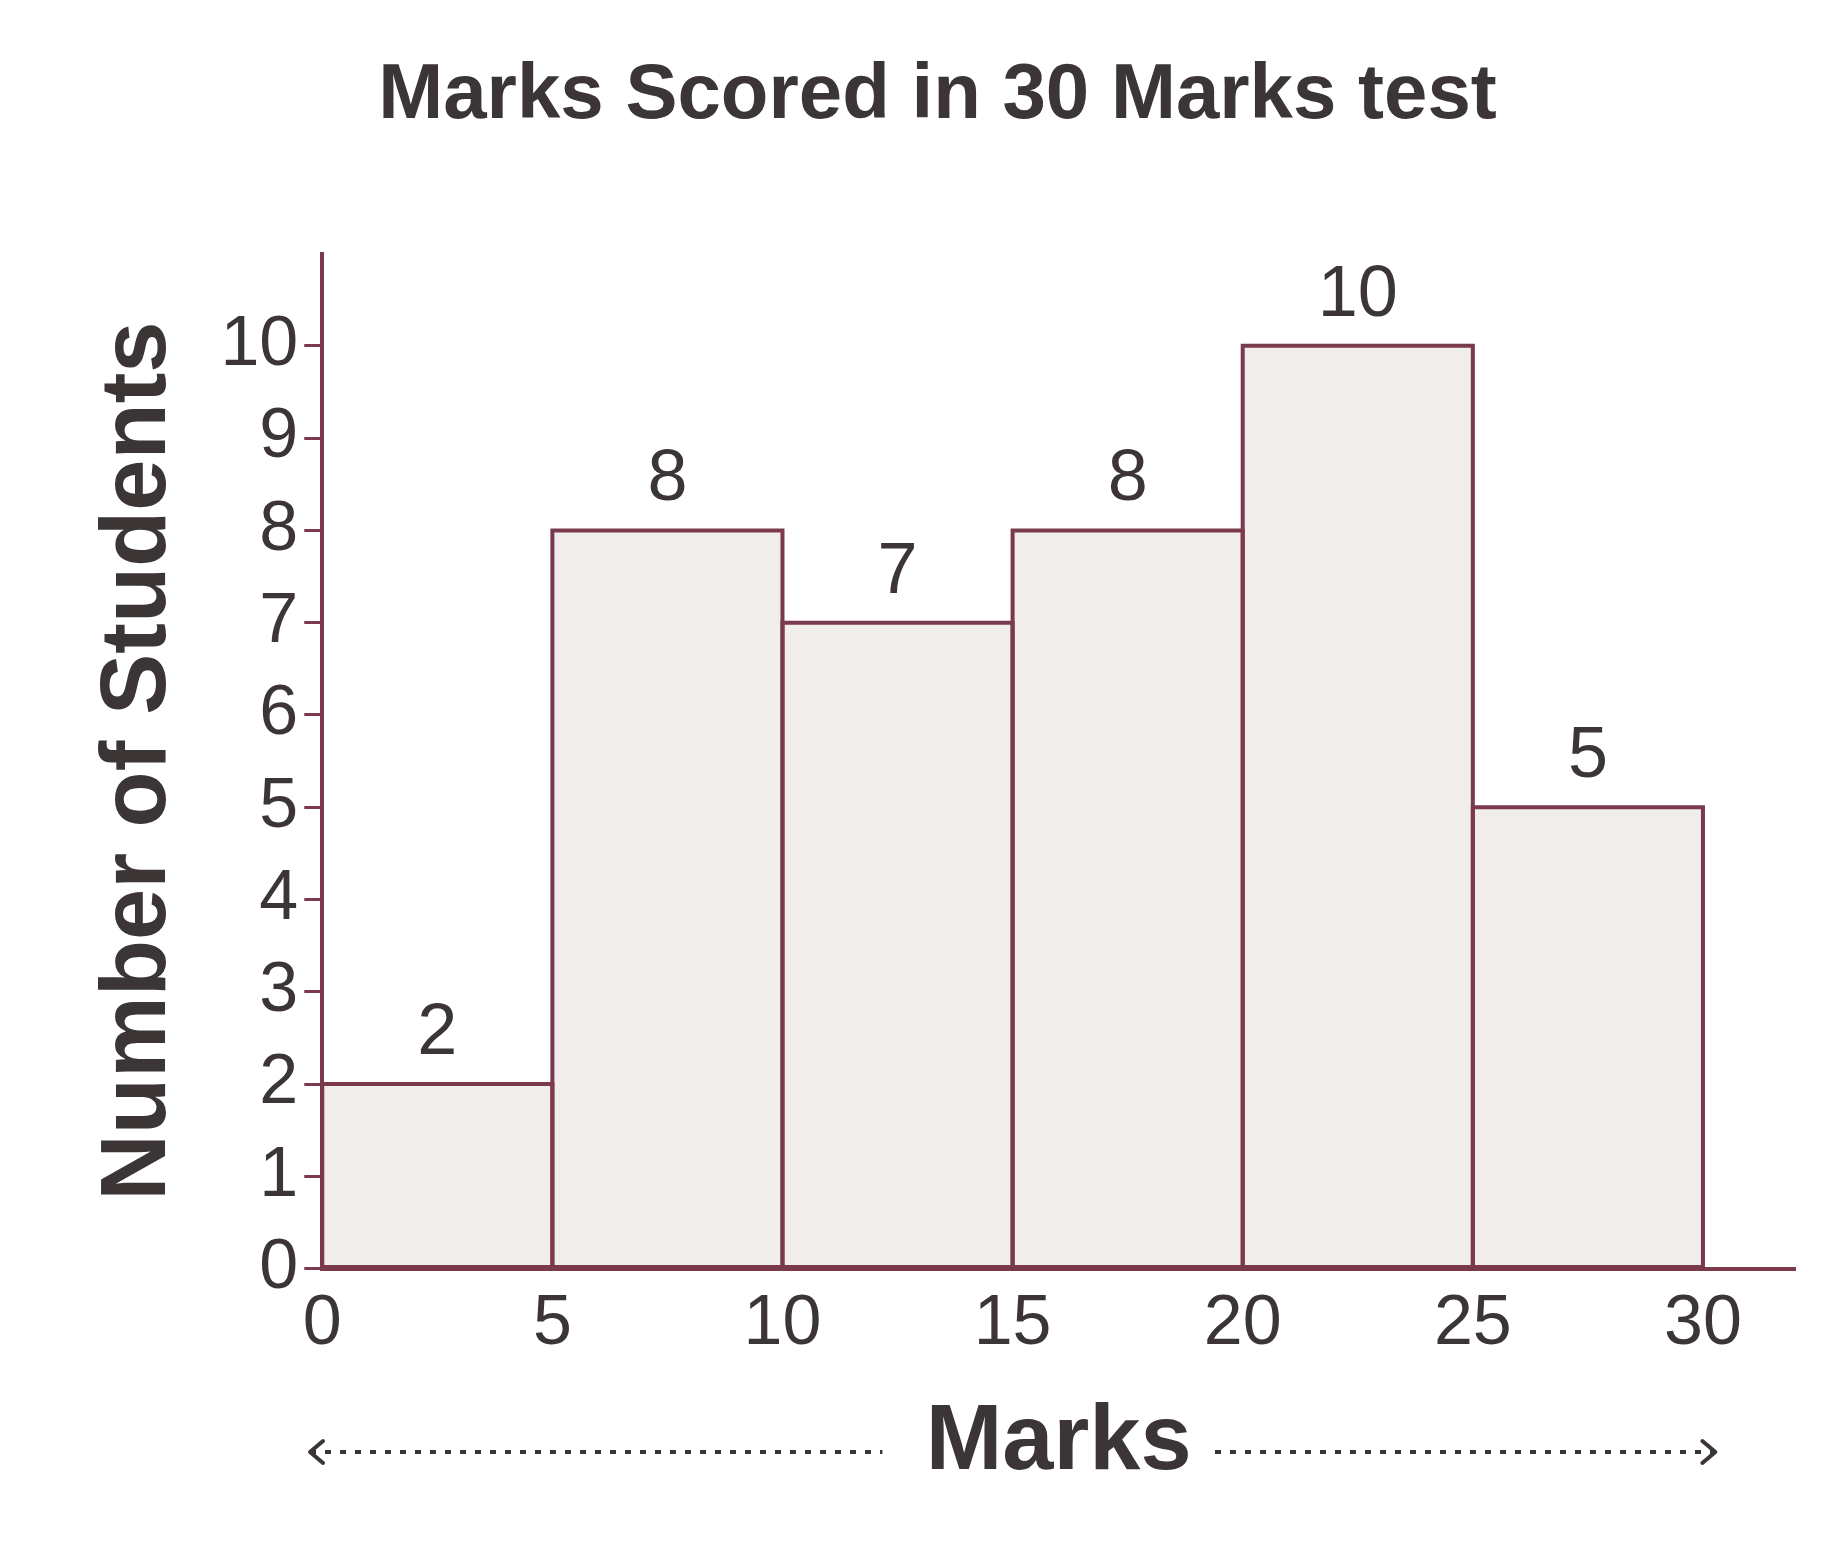 The width and height of the screenshot is (1825, 1553). I want to click on y-tick-label: 4, so click(279, 894).